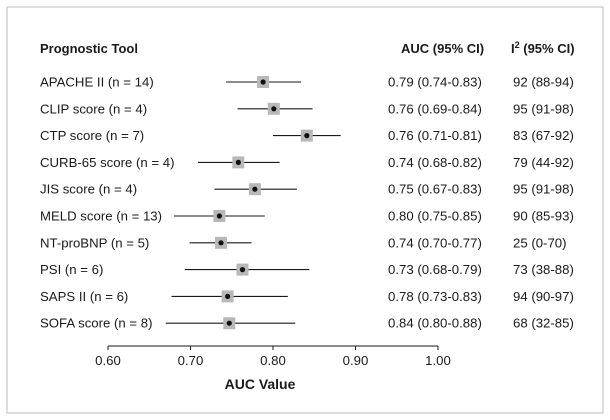 This screenshot has height=420, width=610. What do you see at coordinates (435, 242) in the screenshot?
I see `auc-value: 0.74 (0.70-0.77)` at bounding box center [435, 242].